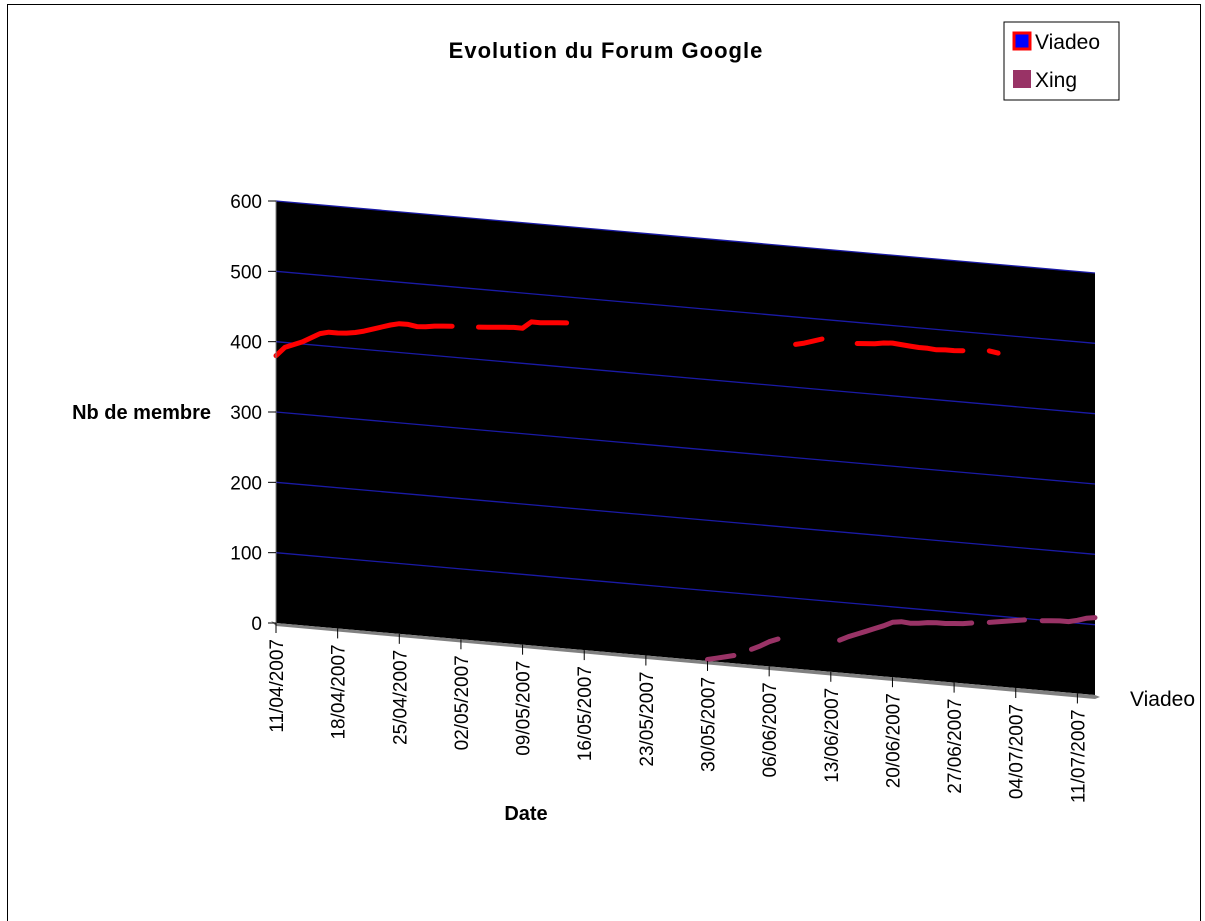 The width and height of the screenshot is (1205, 921). What do you see at coordinates (832, 735) in the screenshot?
I see `x-tick-label: 13/06/2007` at bounding box center [832, 735].